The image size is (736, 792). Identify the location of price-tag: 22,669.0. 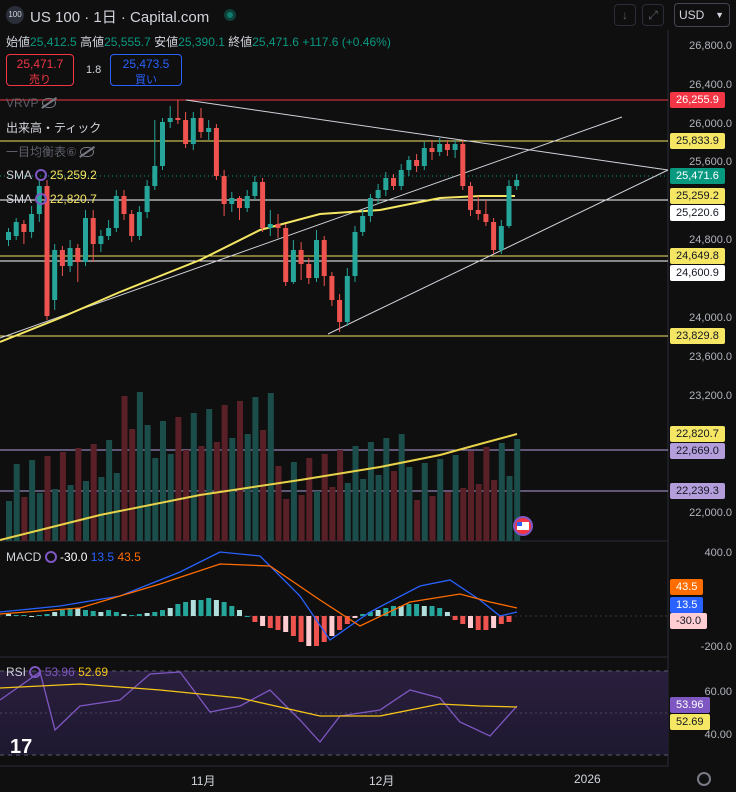
(697, 451).